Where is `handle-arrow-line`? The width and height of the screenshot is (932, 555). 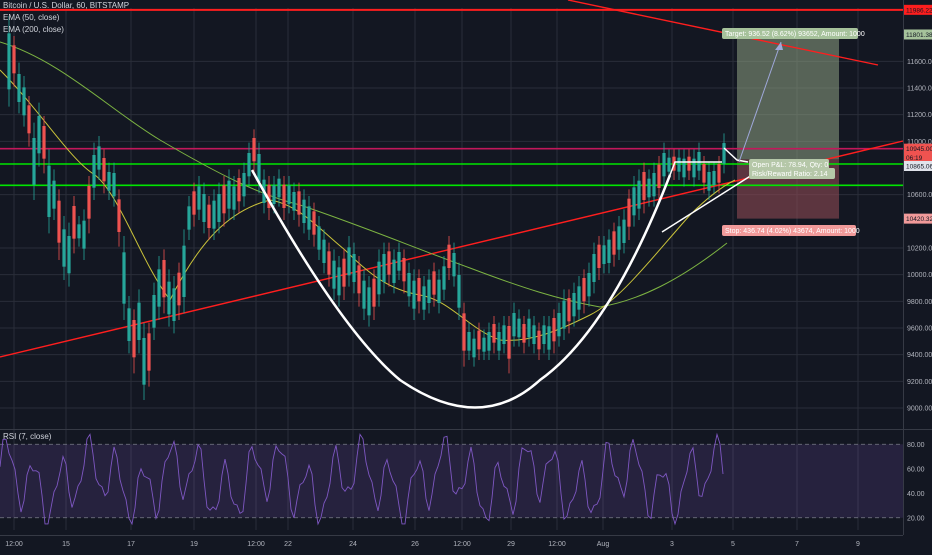 handle-arrow-line is located at coordinates (736, 155).